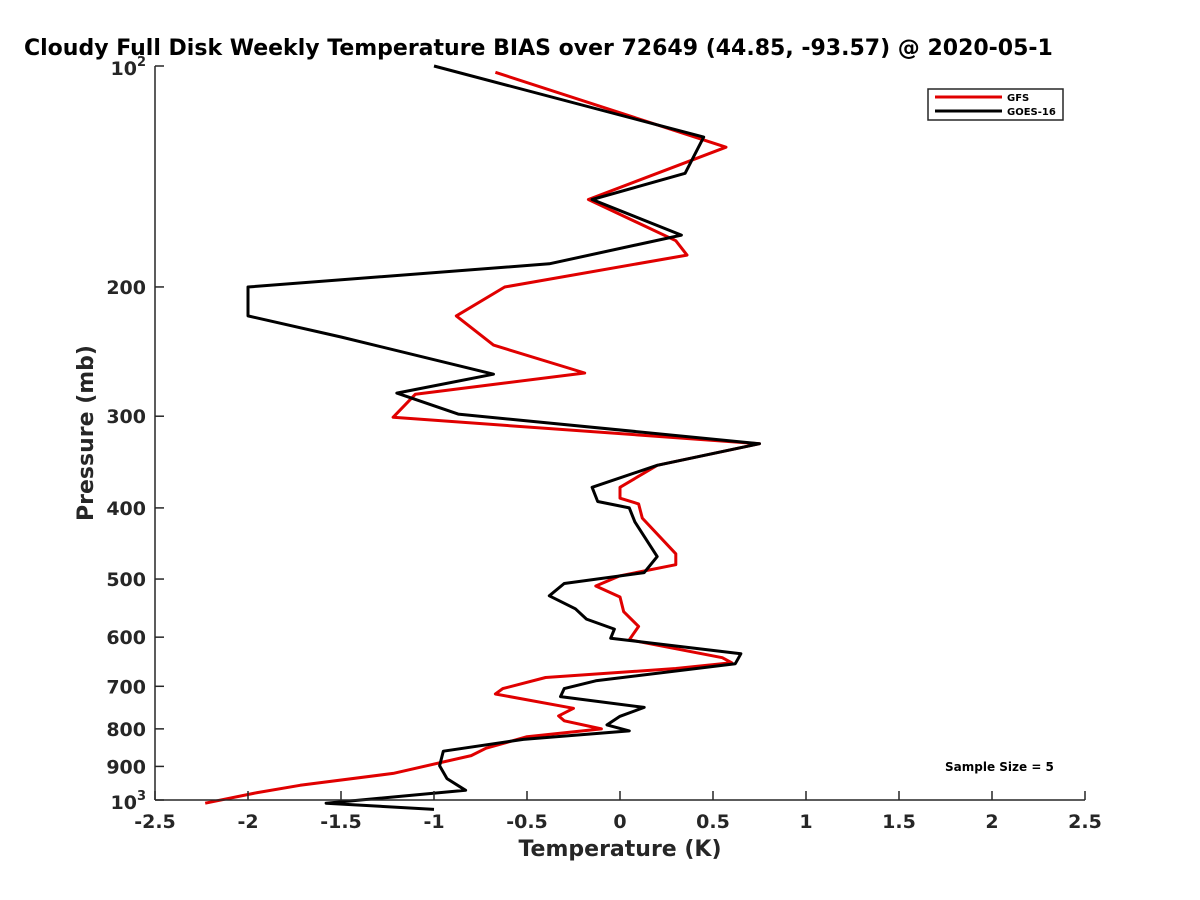 This screenshot has height=900, width=1200. I want to click on legend-box, so click(995, 104).